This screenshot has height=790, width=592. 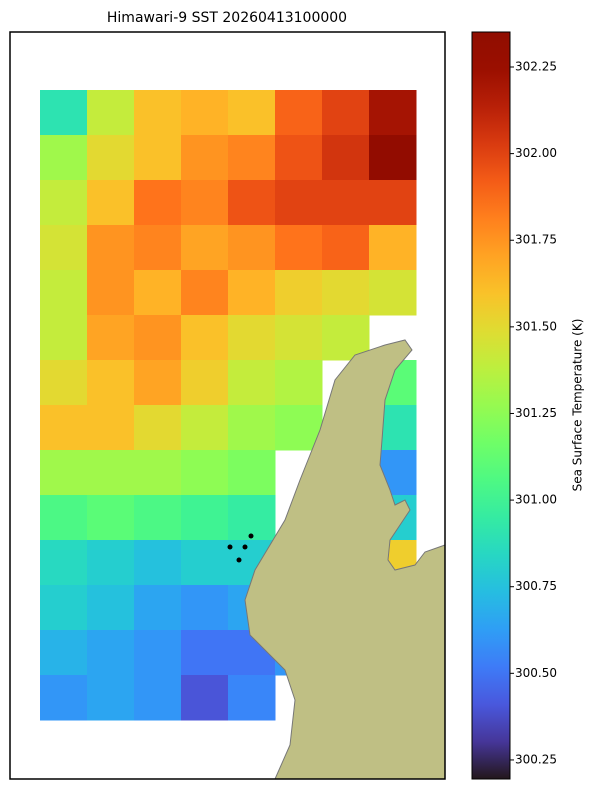 What do you see at coordinates (578, 405) in the screenshot?
I see `colorbar-label: Sea Surface Temperature (K)` at bounding box center [578, 405].